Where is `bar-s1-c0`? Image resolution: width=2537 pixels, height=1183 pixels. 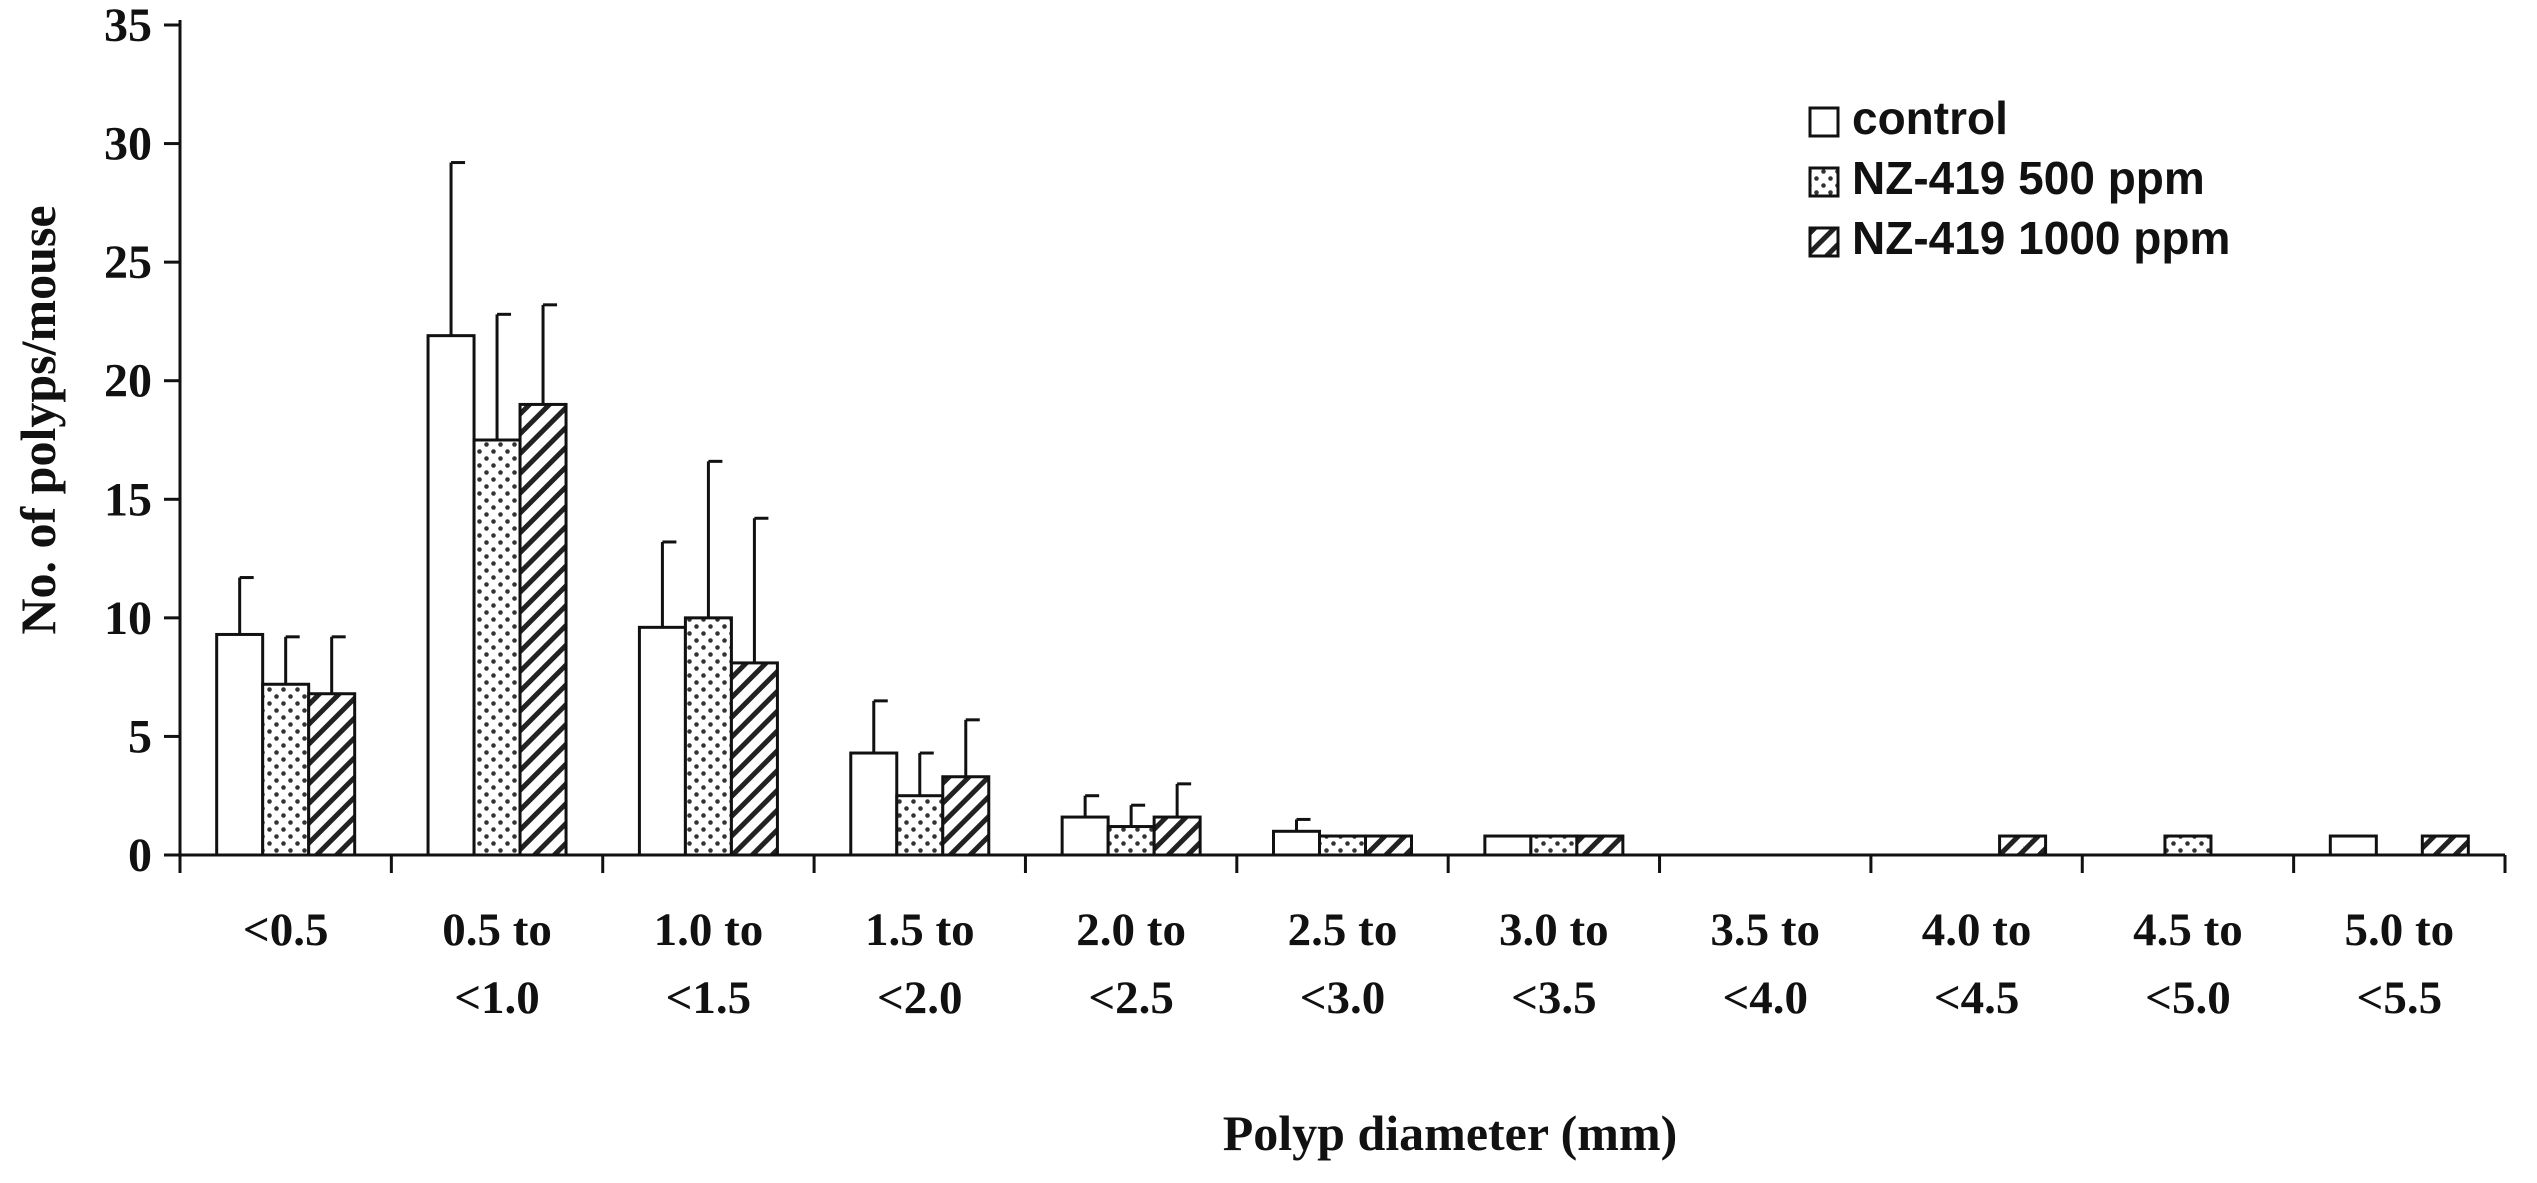 bar-s1-c0 is located at coordinates (286, 769).